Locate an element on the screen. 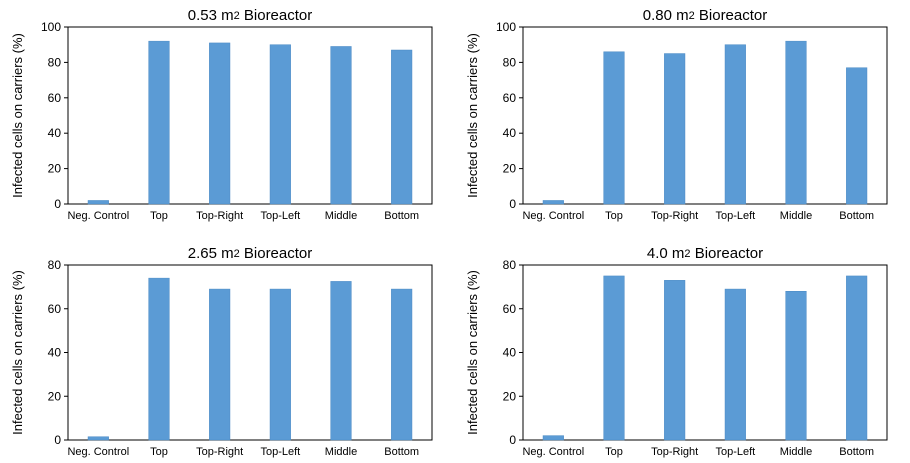 The width and height of the screenshot is (910, 463). chart-title: 2.65 m2 Bioreactor is located at coordinates (250, 253).